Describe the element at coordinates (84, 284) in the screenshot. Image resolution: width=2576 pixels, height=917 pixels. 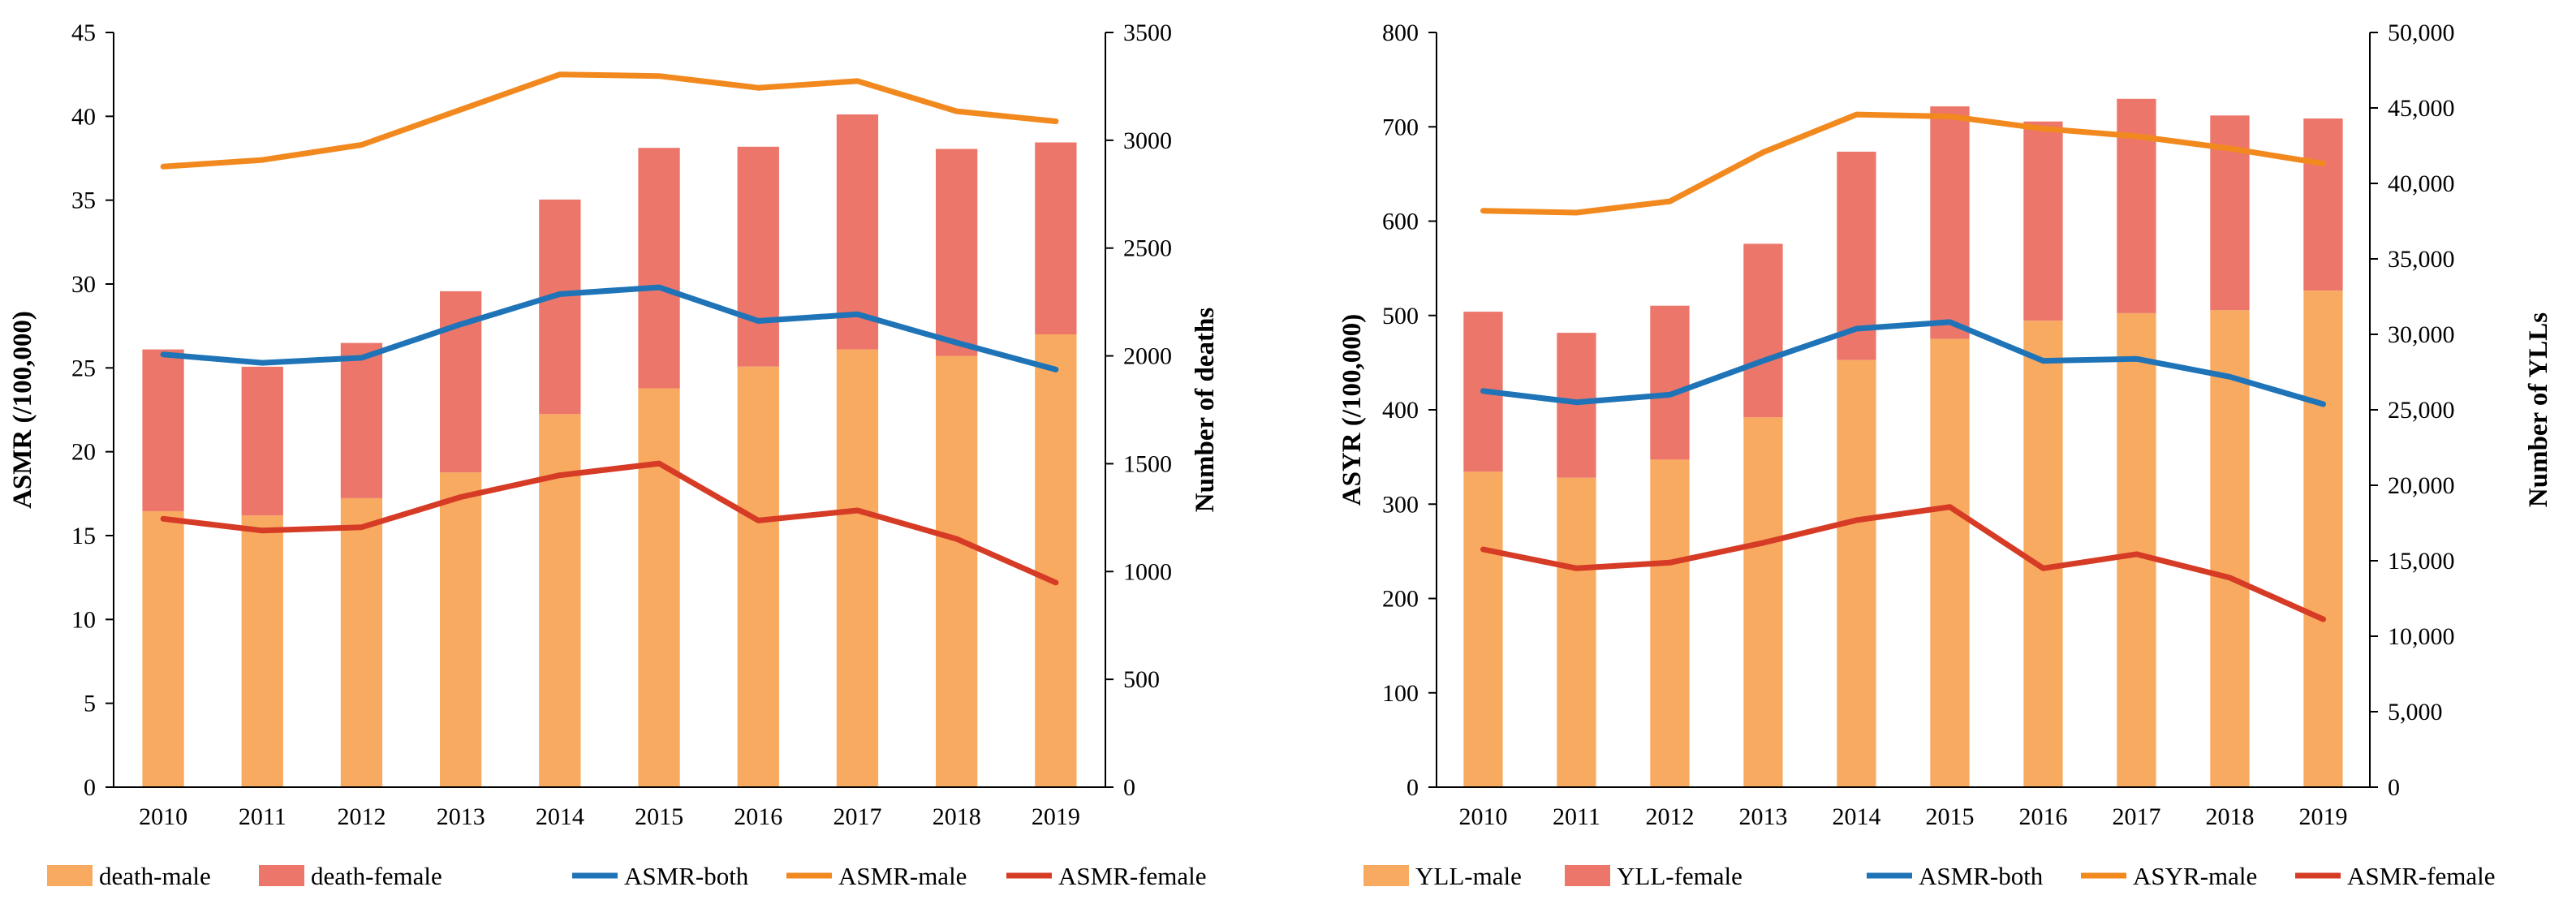
I see `y-left-tick-label: 30` at that location.